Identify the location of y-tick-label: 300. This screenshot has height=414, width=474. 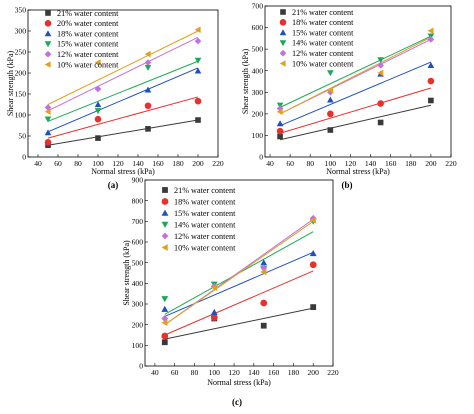
(138, 304).